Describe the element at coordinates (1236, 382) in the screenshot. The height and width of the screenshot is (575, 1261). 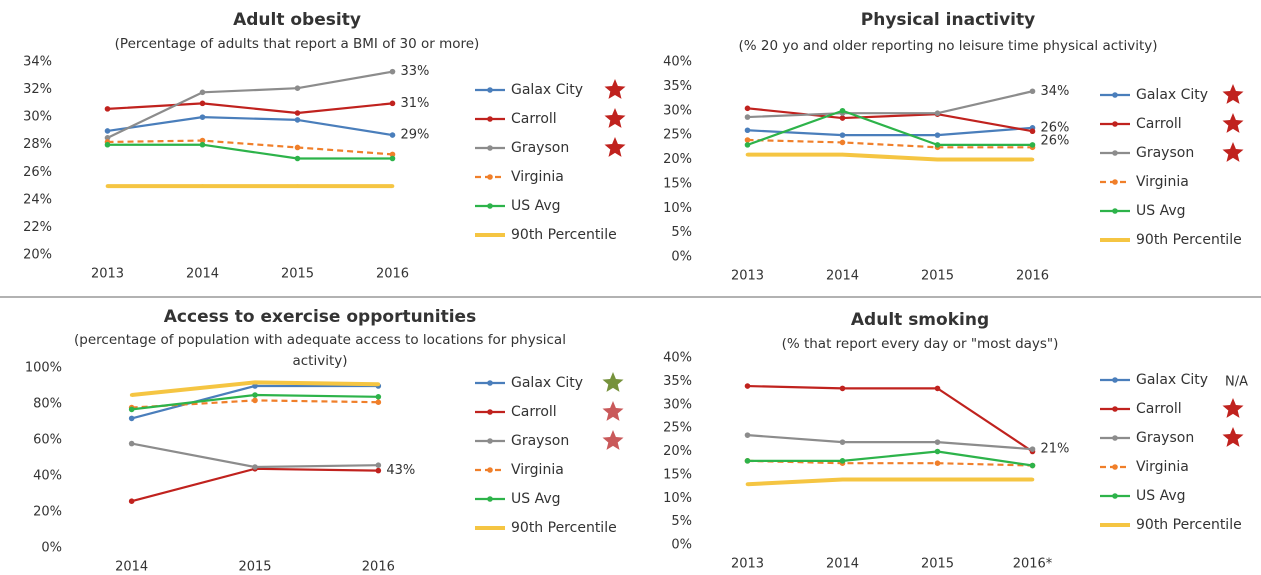
I see `legend-note: N/A` at that location.